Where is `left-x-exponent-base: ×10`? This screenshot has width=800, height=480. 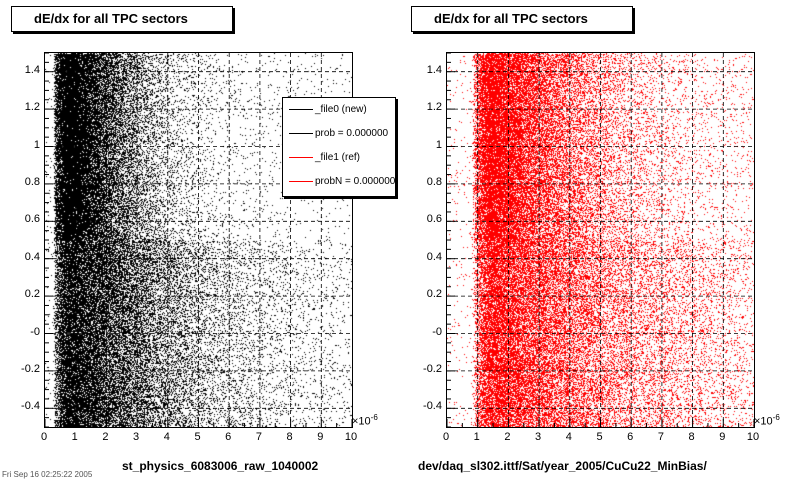 left-x-exponent-base: ×10 is located at coordinates (361, 421).